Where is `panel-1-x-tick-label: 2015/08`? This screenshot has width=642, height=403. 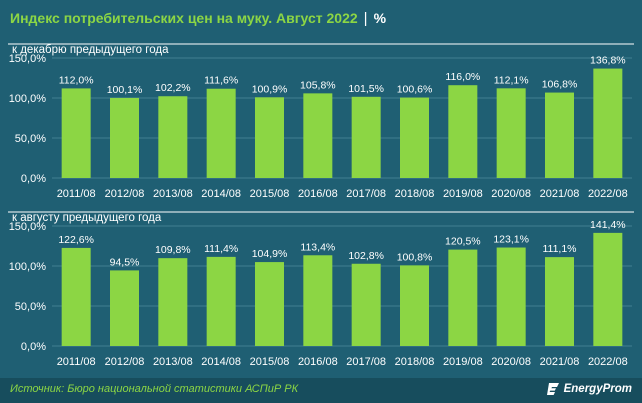 panel-1-x-tick-label: 2015/08 is located at coordinates (270, 194).